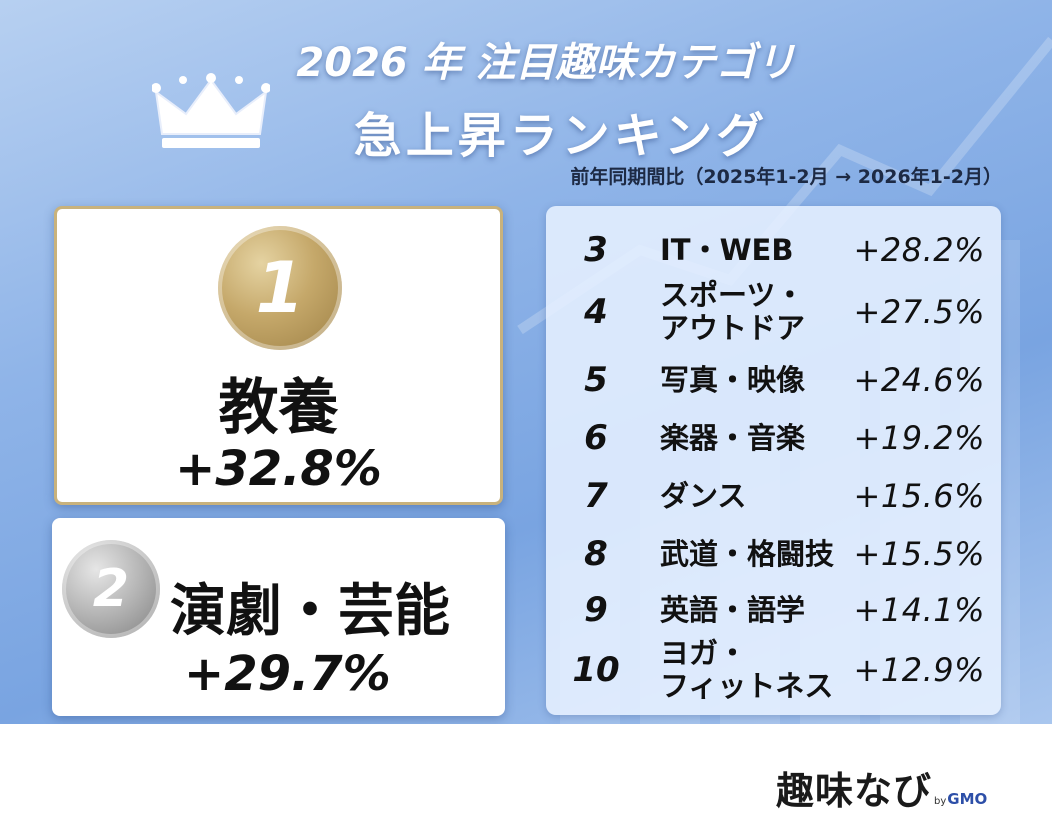 This screenshot has height=833, width=1052. I want to click on ranking-row: 5 写真・映像 +24.6%, so click(773, 380).